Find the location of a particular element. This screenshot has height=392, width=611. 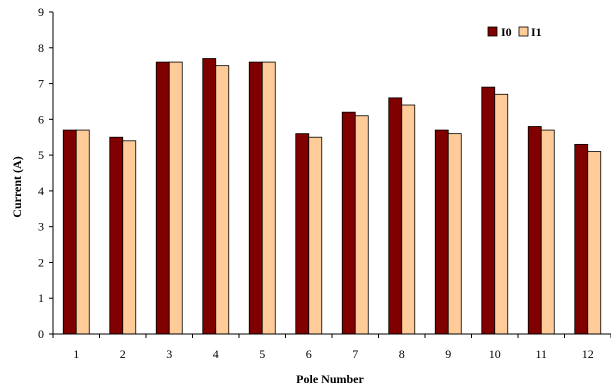

y-tick-label: 6 is located at coordinates (41, 119).